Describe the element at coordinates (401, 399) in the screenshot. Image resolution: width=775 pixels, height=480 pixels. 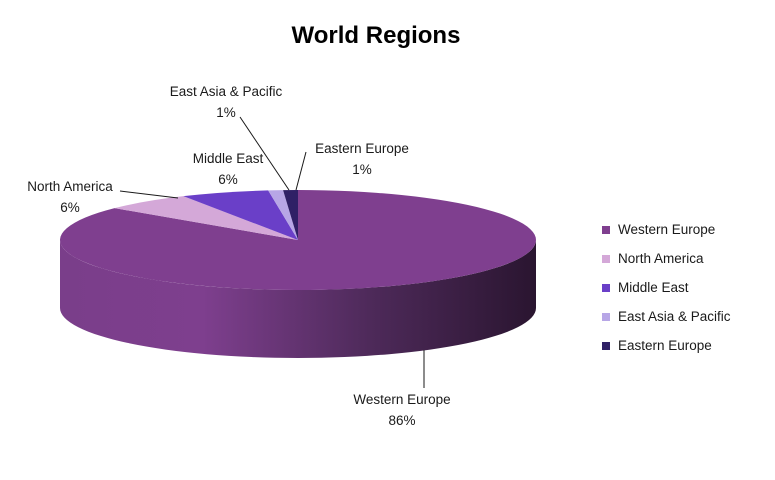
I see `data-label-category: Western Europe` at that location.